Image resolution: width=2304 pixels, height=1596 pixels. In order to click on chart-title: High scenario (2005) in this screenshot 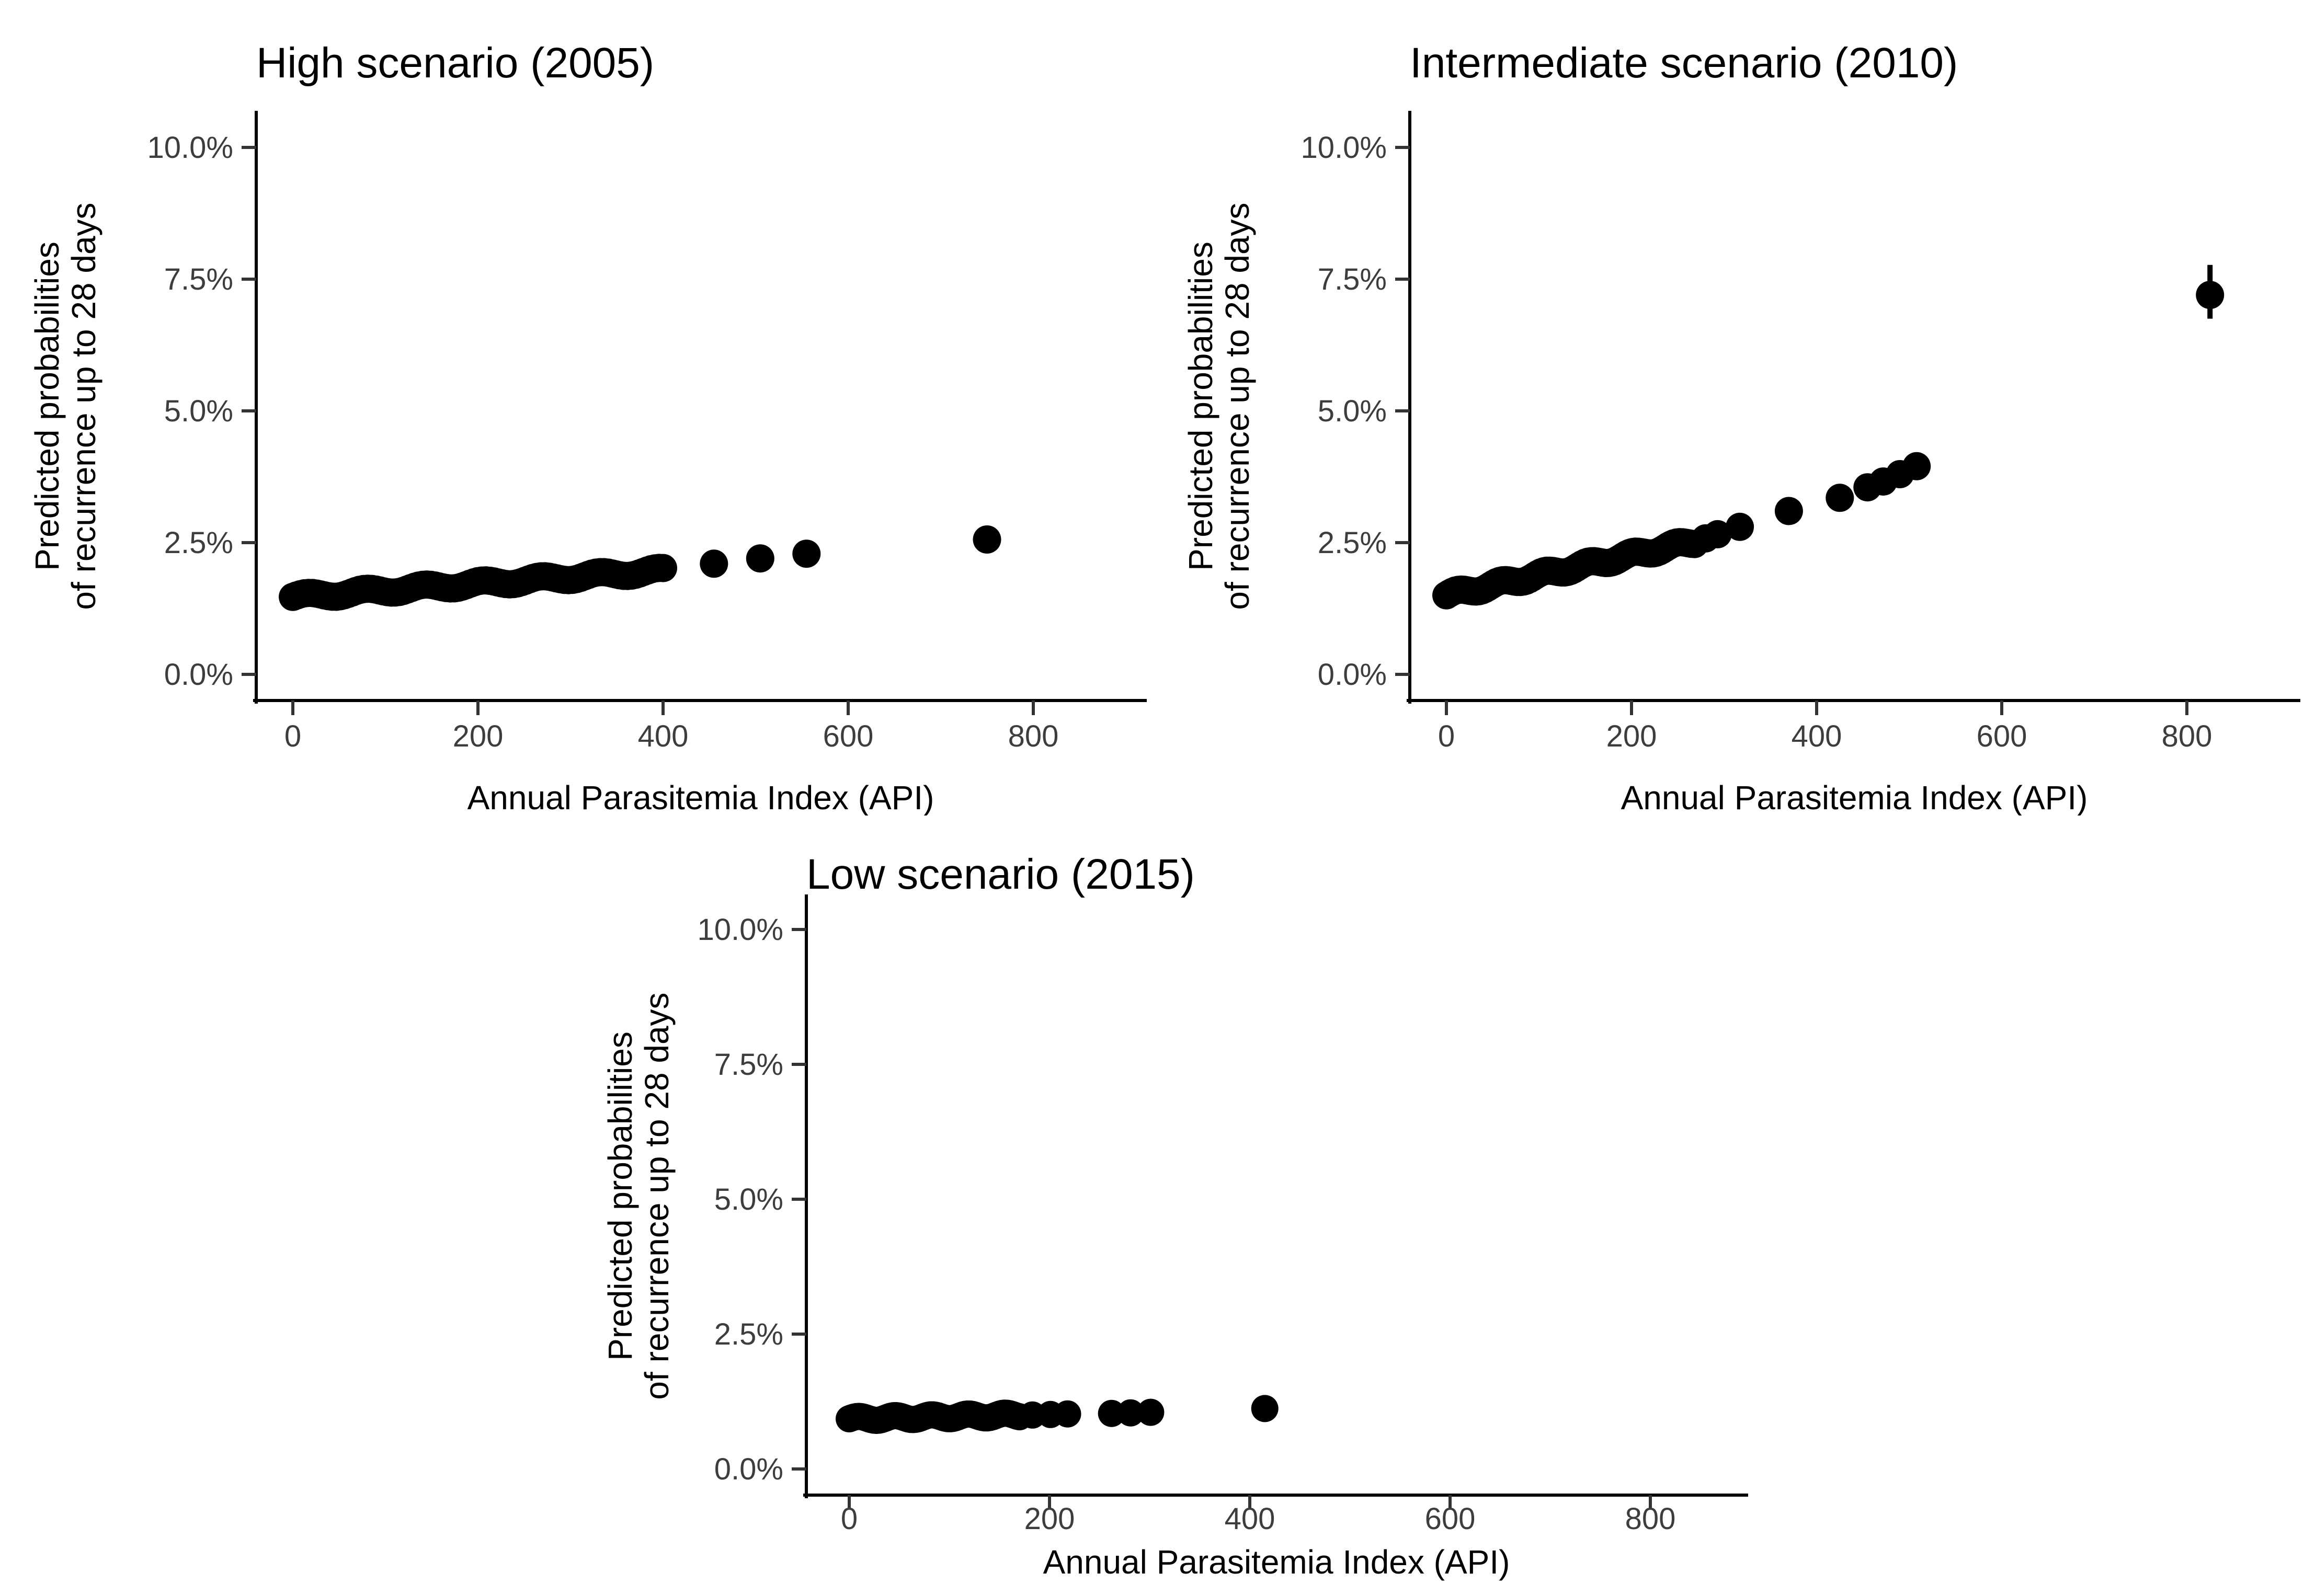, I will do `click(455, 63)`.